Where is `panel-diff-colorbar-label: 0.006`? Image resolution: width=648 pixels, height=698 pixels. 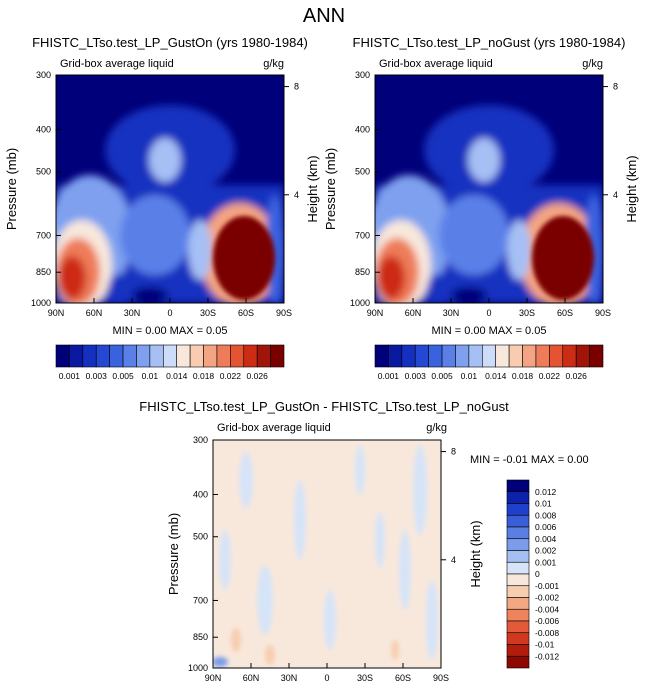 panel-diff-colorbar-label: 0.006 is located at coordinates (546, 527).